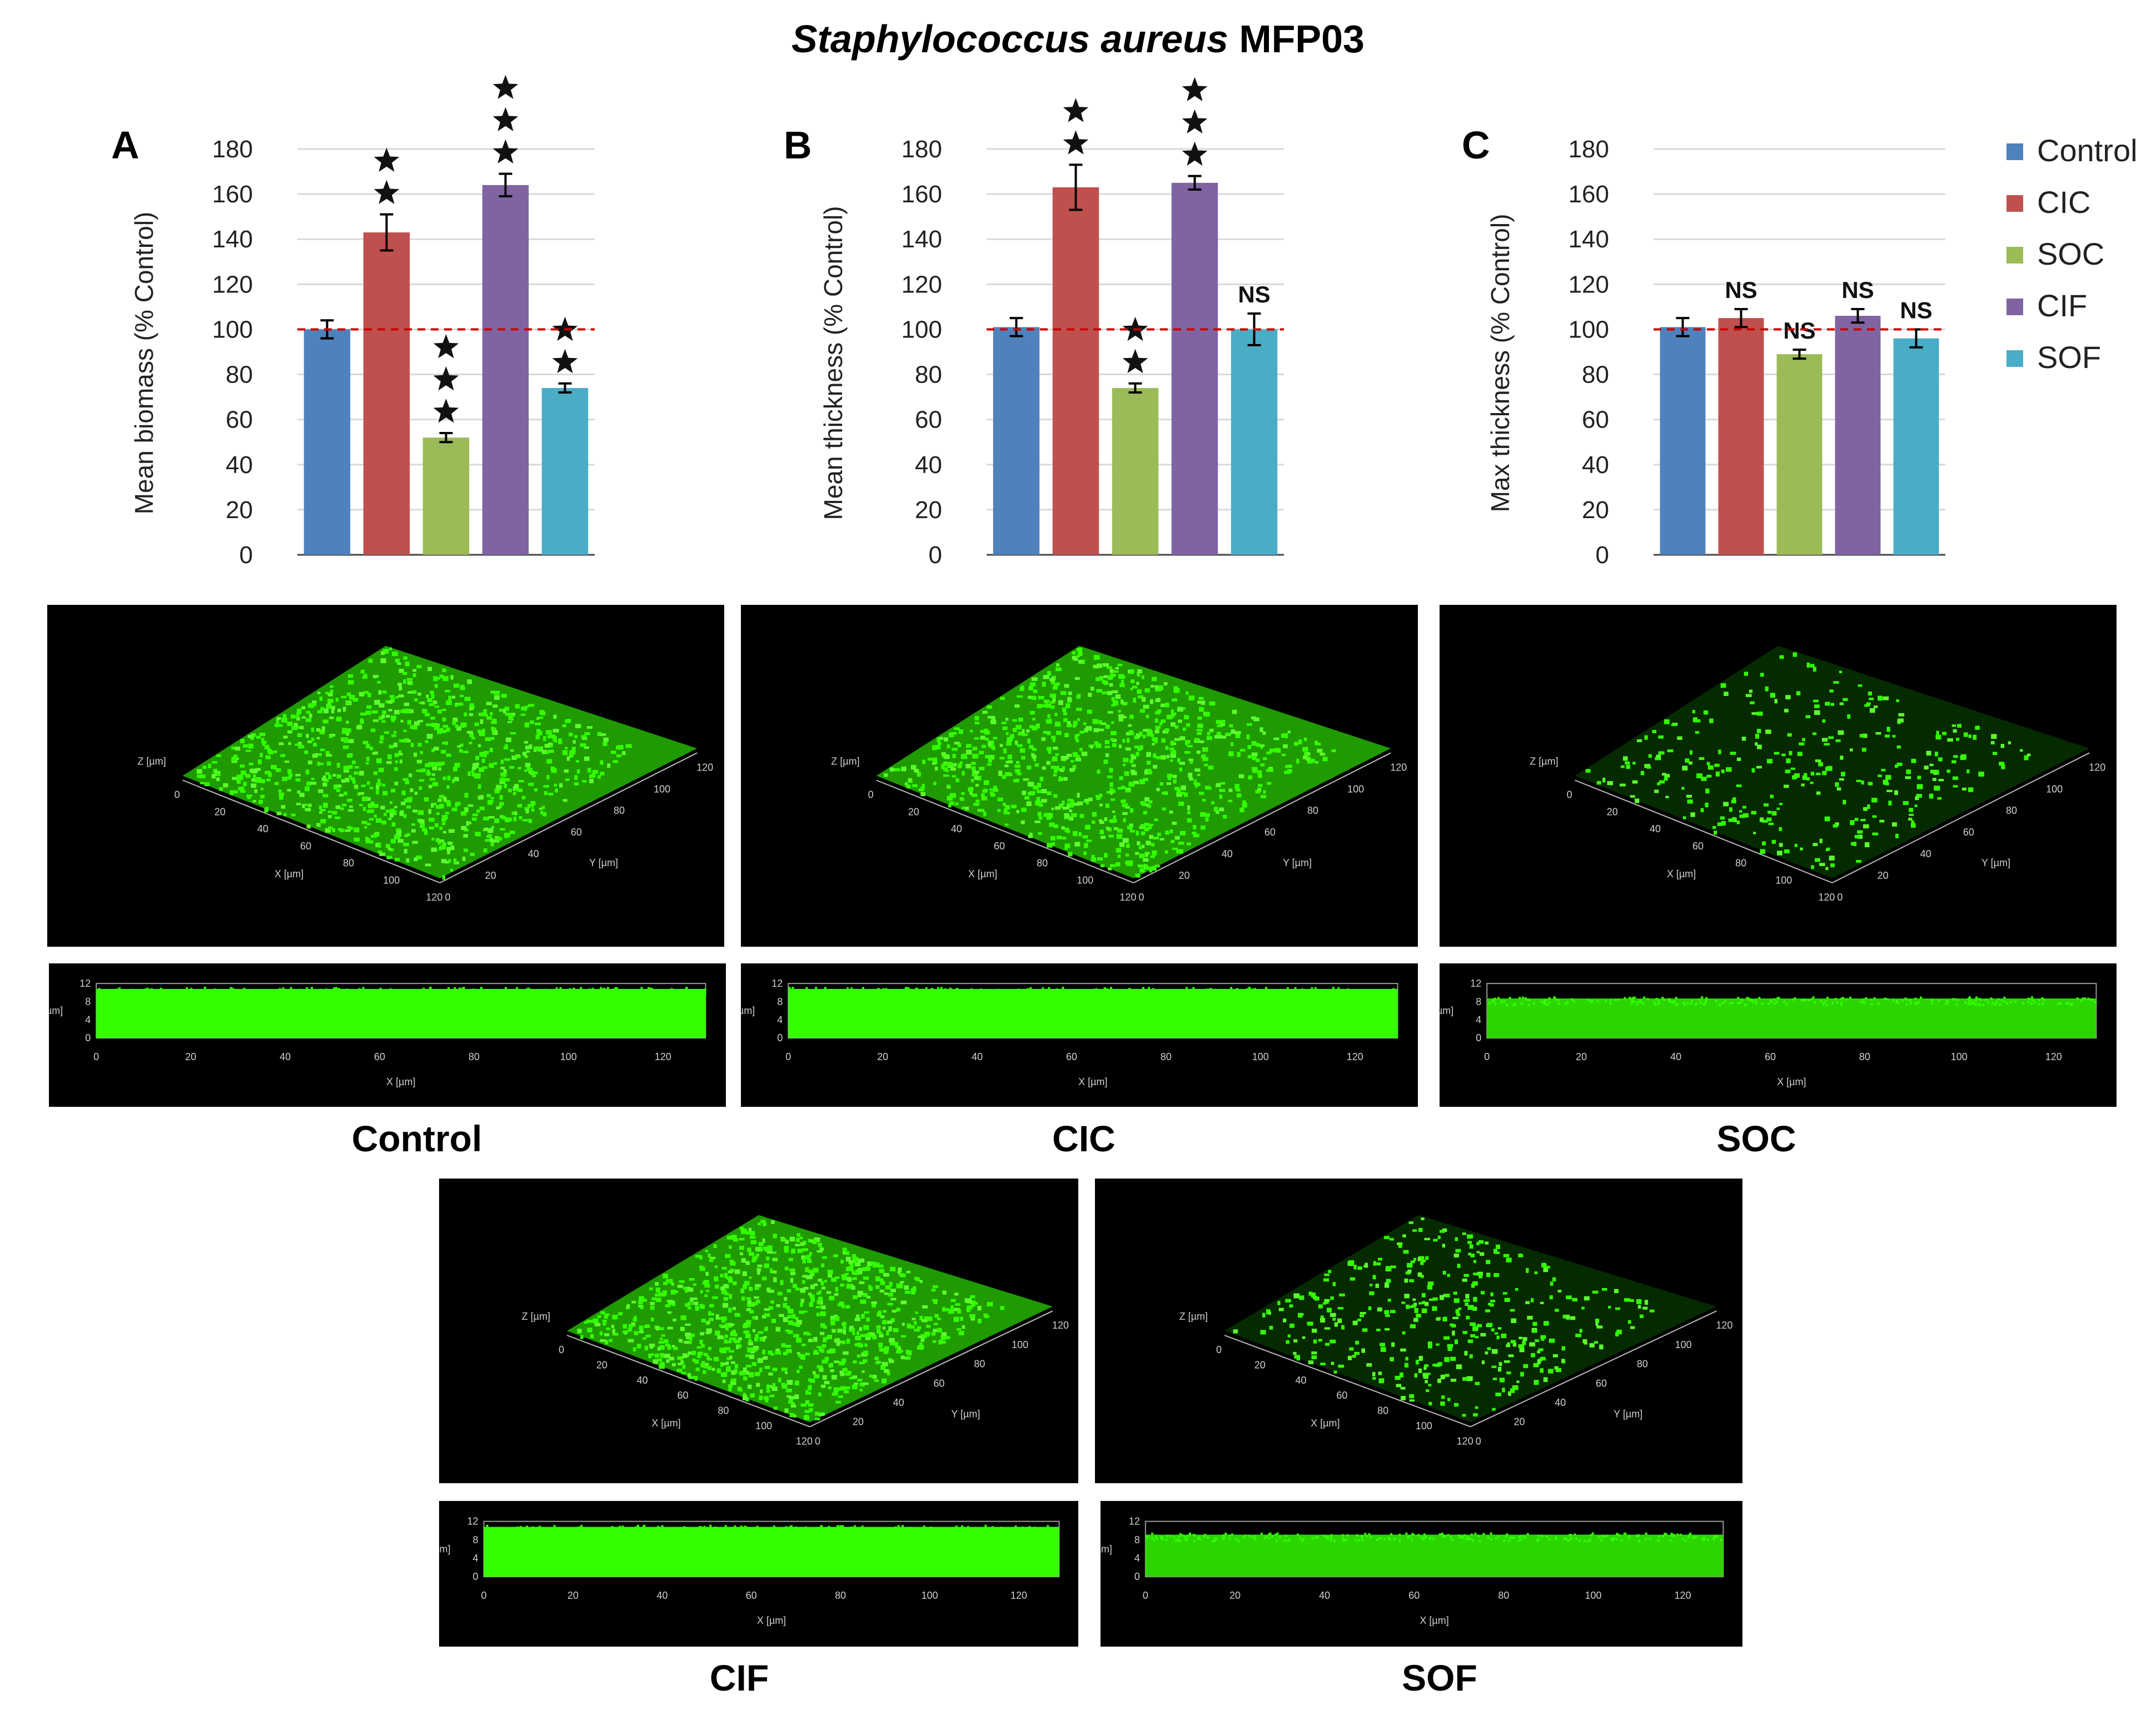 The image size is (2156, 1715). Describe the element at coordinates (1195, 153) in the screenshot. I see `chart-b-sig-star` at that location.